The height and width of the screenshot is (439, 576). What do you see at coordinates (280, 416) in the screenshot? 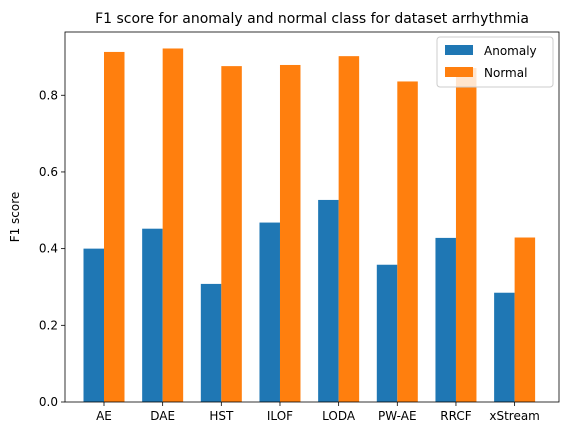
I see `x-tick-label: ILOF` at bounding box center [280, 416].